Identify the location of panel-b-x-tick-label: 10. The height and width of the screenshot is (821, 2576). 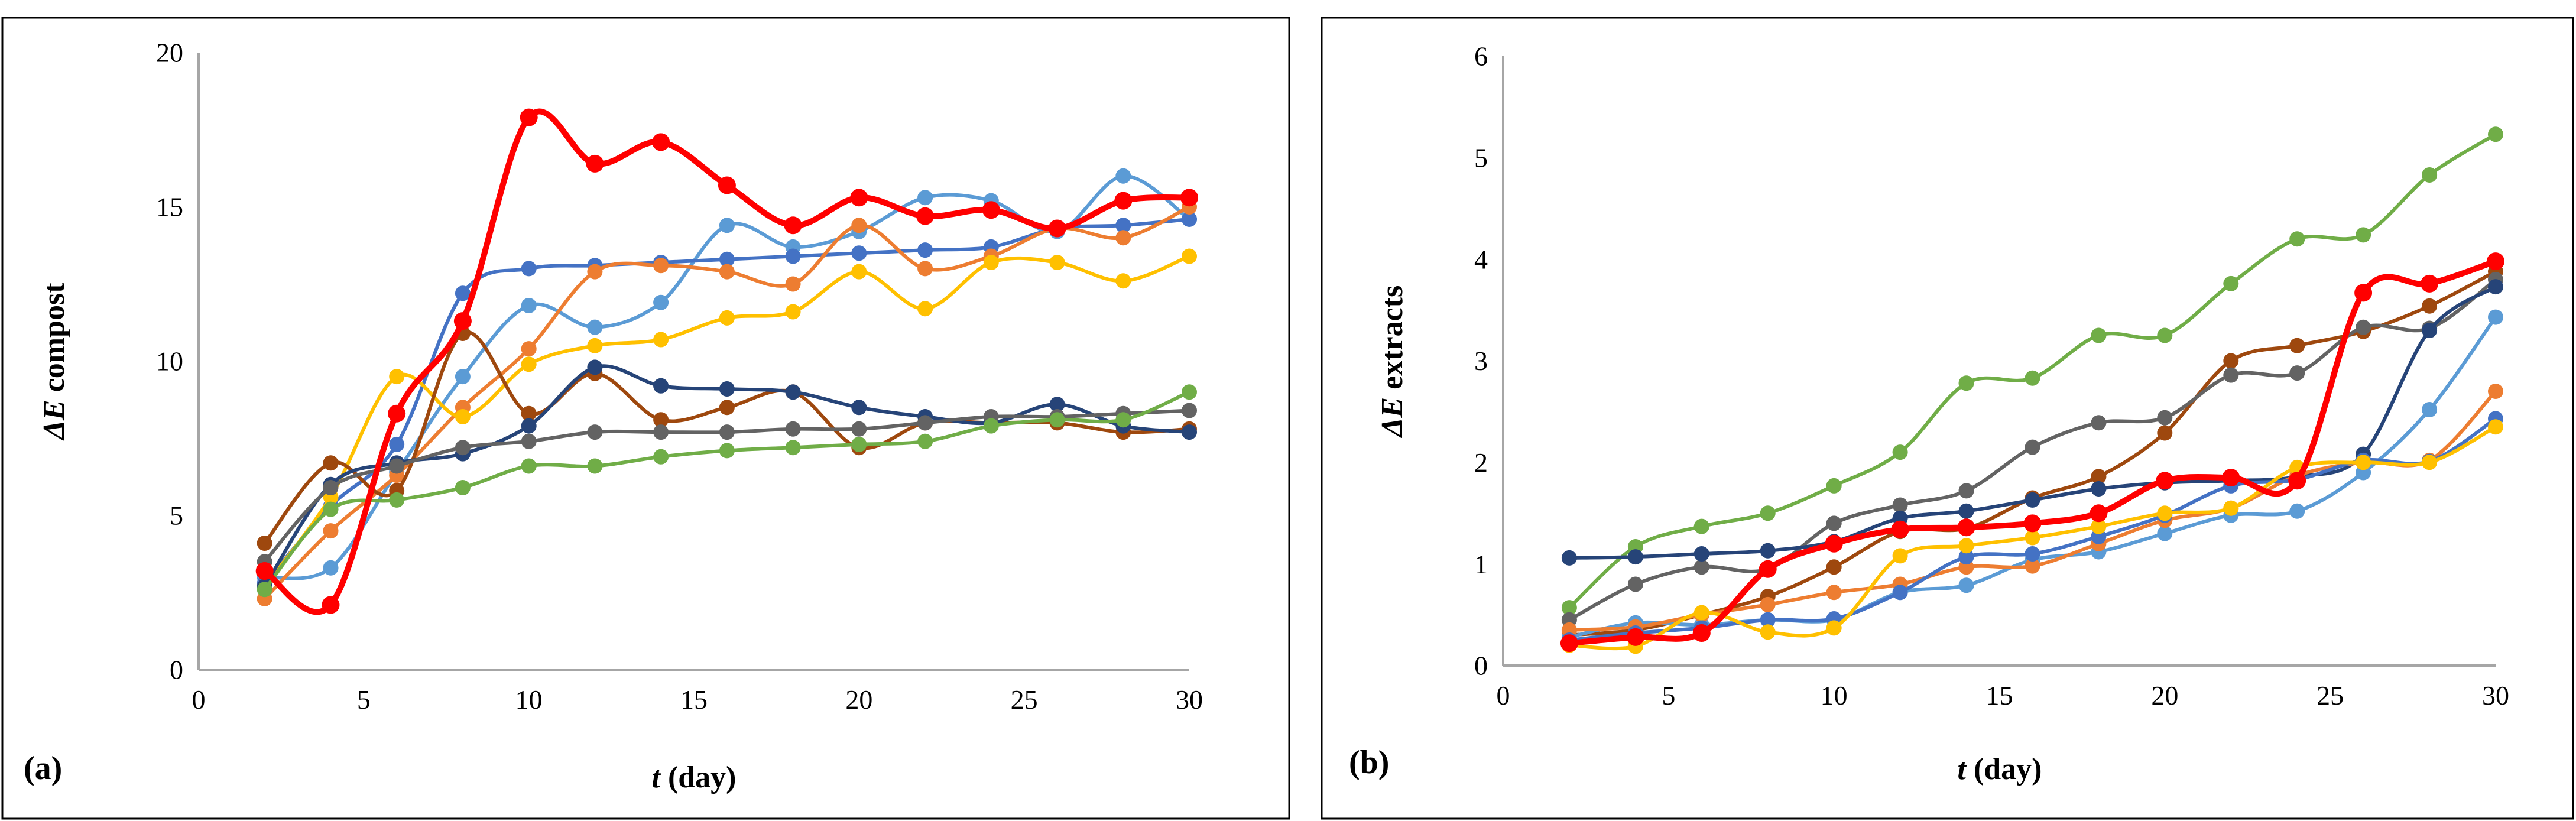
(1834, 695).